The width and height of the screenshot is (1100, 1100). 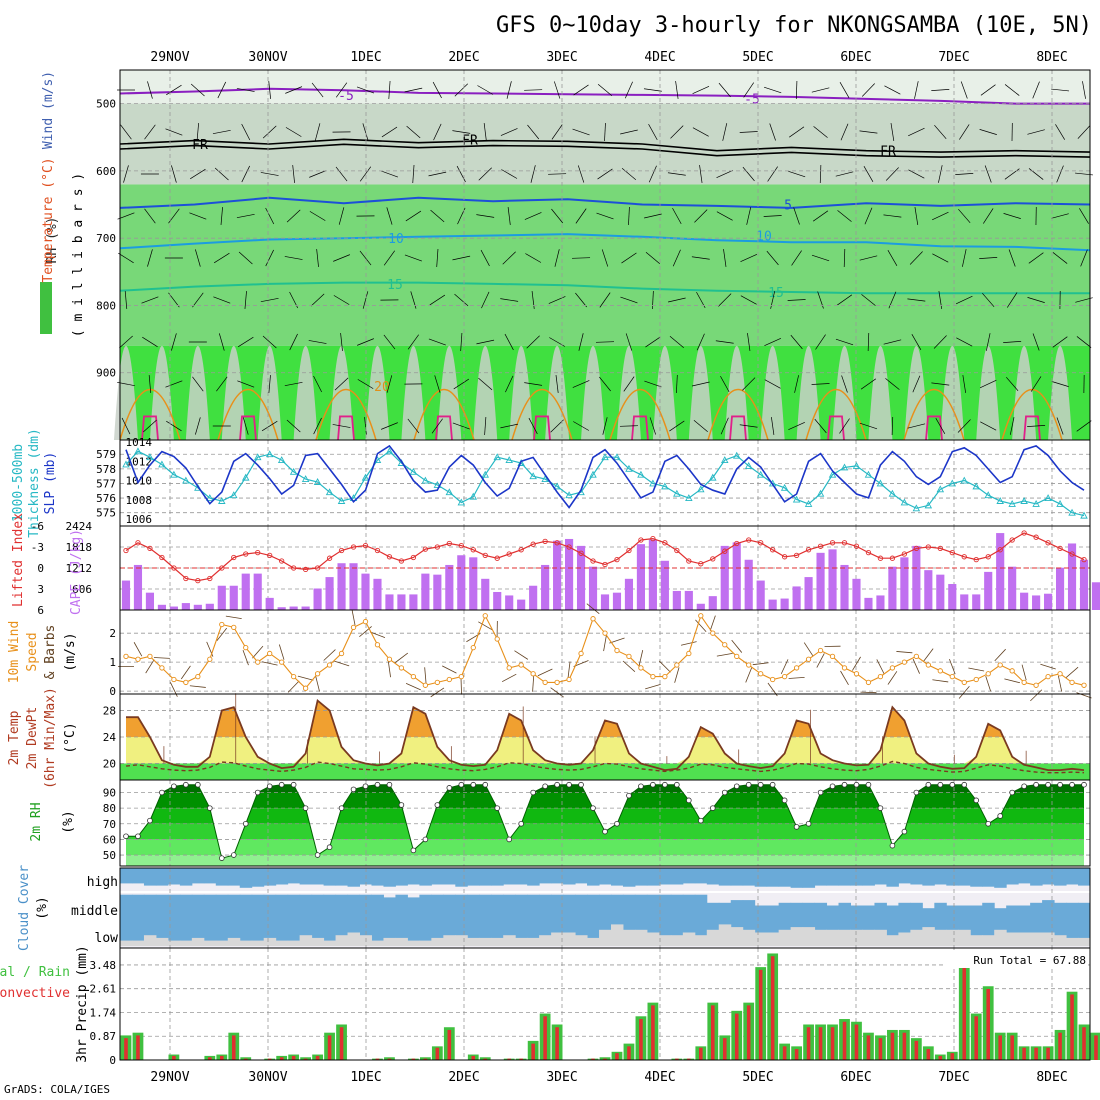 I want to click on cape-tick: 2424, so click(x=79, y=526).